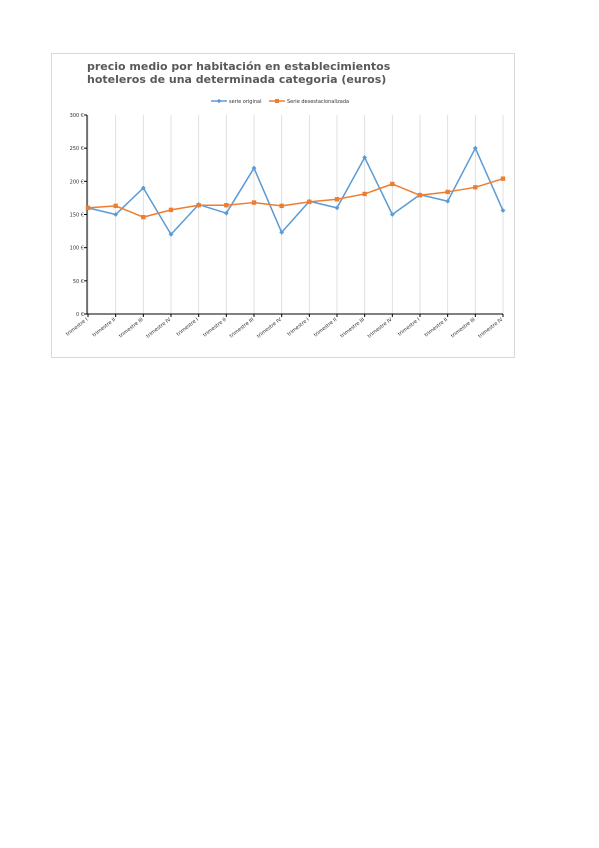 The height and width of the screenshot is (848, 599). What do you see at coordinates (80, 315) in the screenshot?
I see `y-tick-label: 0 €` at bounding box center [80, 315].